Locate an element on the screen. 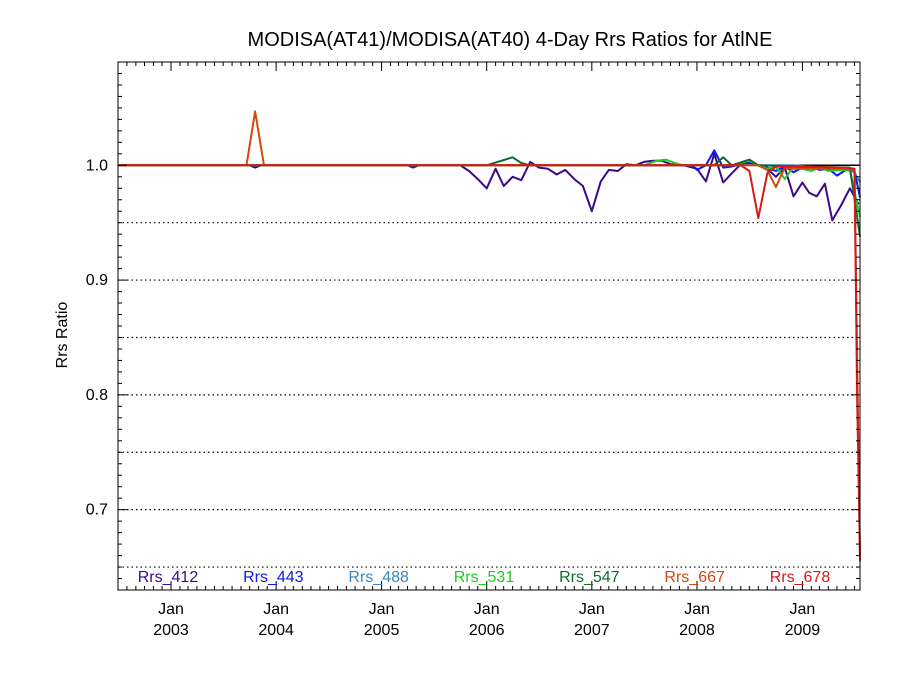  y-tick-label: 0.9 is located at coordinates (97, 280).